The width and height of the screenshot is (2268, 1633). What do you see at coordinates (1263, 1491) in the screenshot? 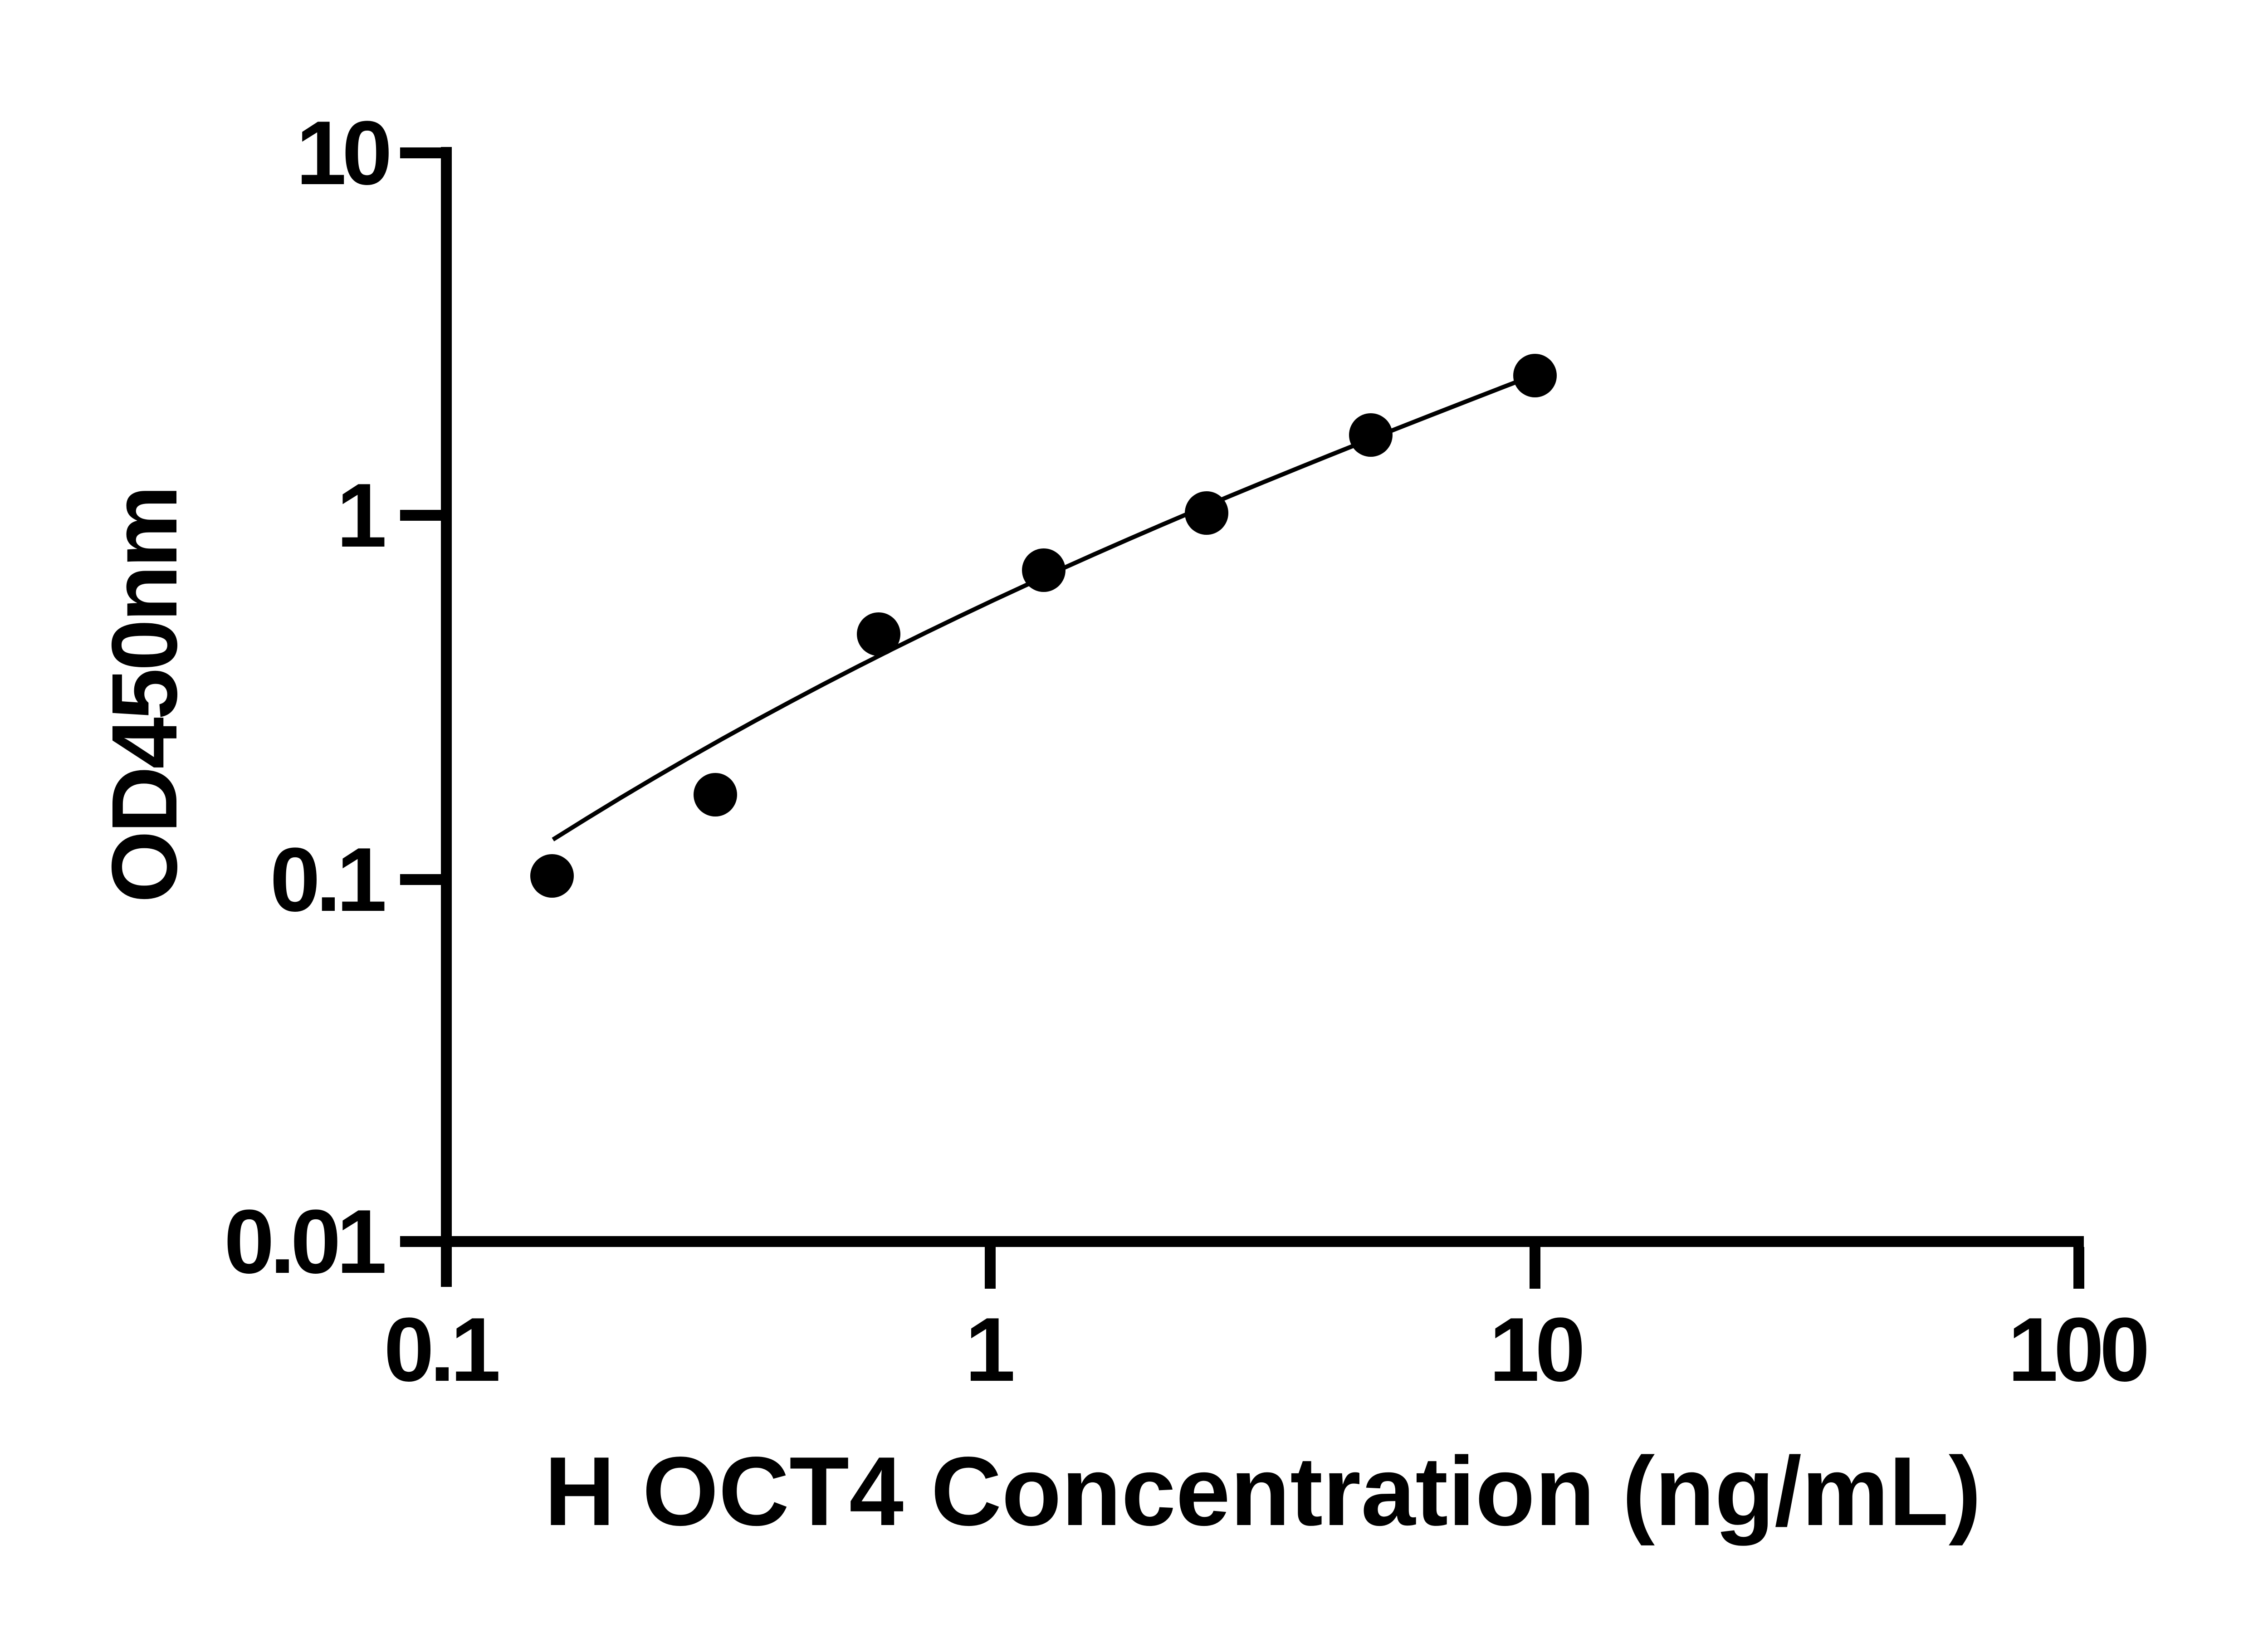
I see `svg-text: H OCT4 Concentration (ng/mL)` at bounding box center [1263, 1491].